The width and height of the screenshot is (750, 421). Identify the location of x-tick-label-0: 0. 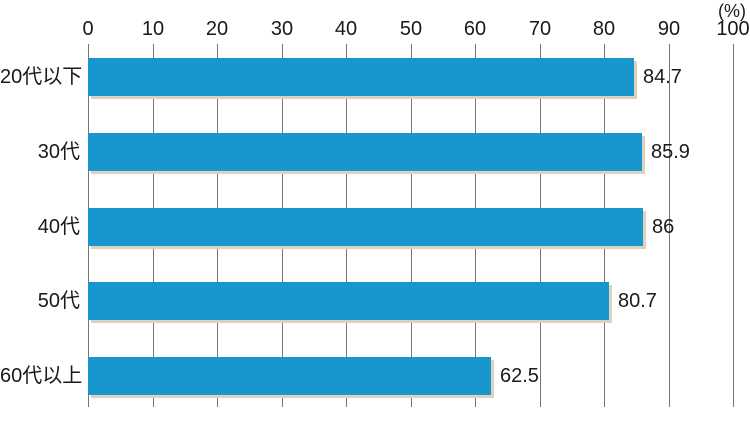
(88, 29).